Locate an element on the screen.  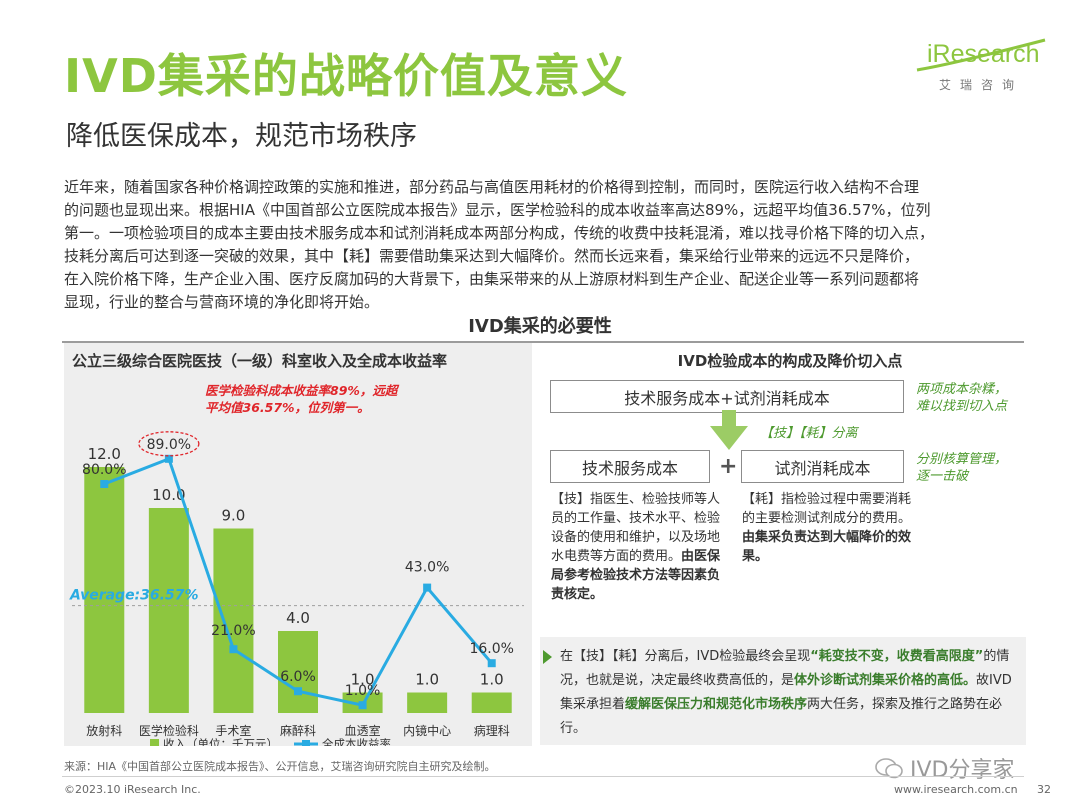
legend-bar-swatch is located at coordinates (154, 742).